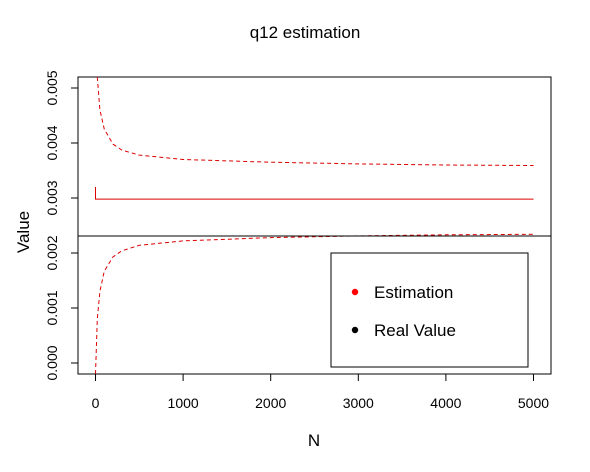  I want to click on legend-label-real-value: Real Value, so click(415, 330).